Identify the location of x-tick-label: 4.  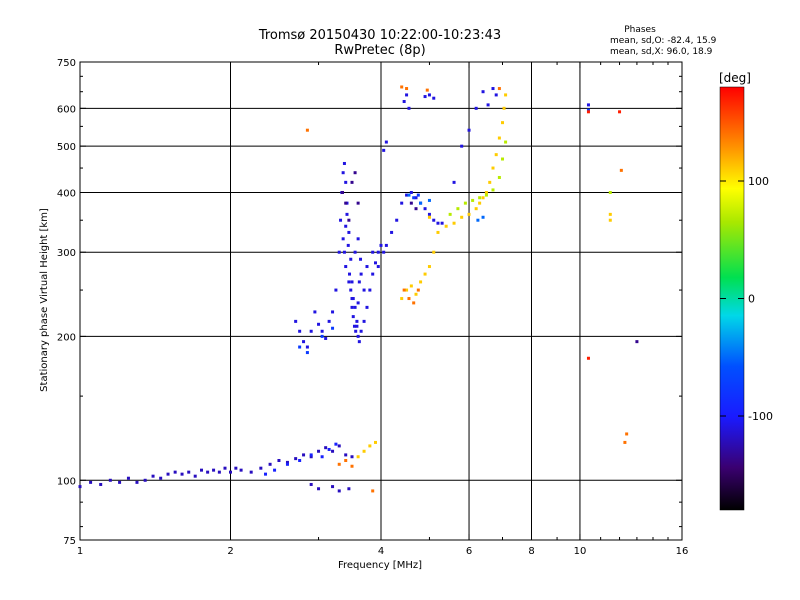
(381, 551).